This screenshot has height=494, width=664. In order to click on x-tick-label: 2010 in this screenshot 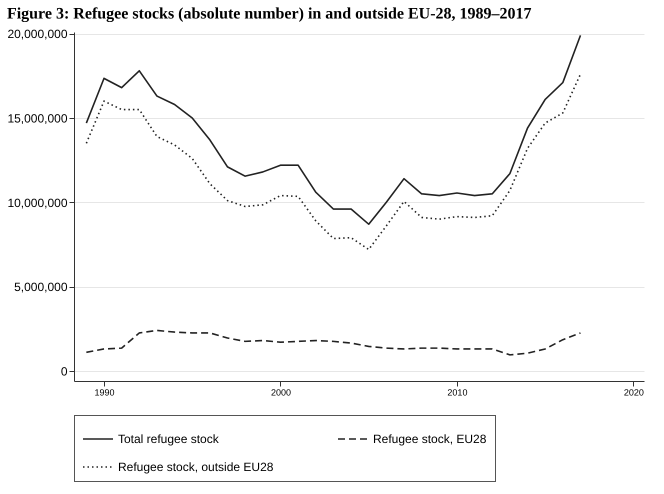, I will do `click(457, 393)`.